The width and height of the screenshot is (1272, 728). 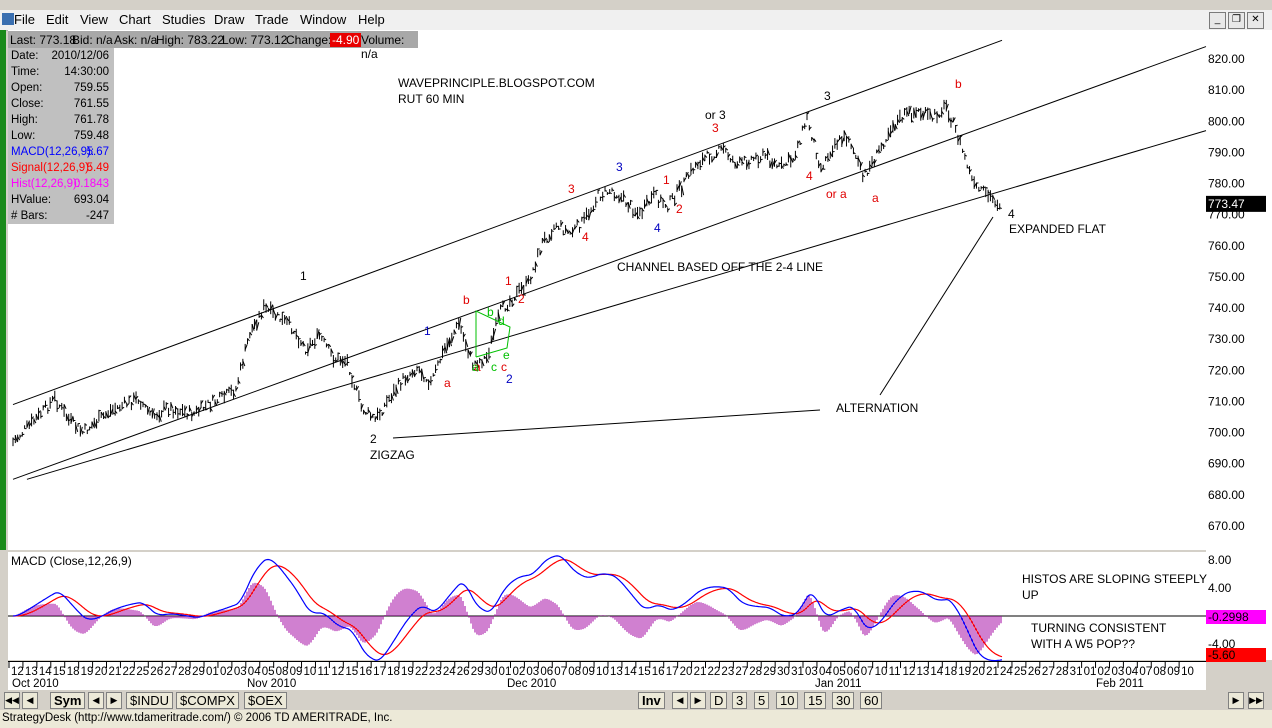 I want to click on x-tick-label: 29, so click(x=477, y=672).